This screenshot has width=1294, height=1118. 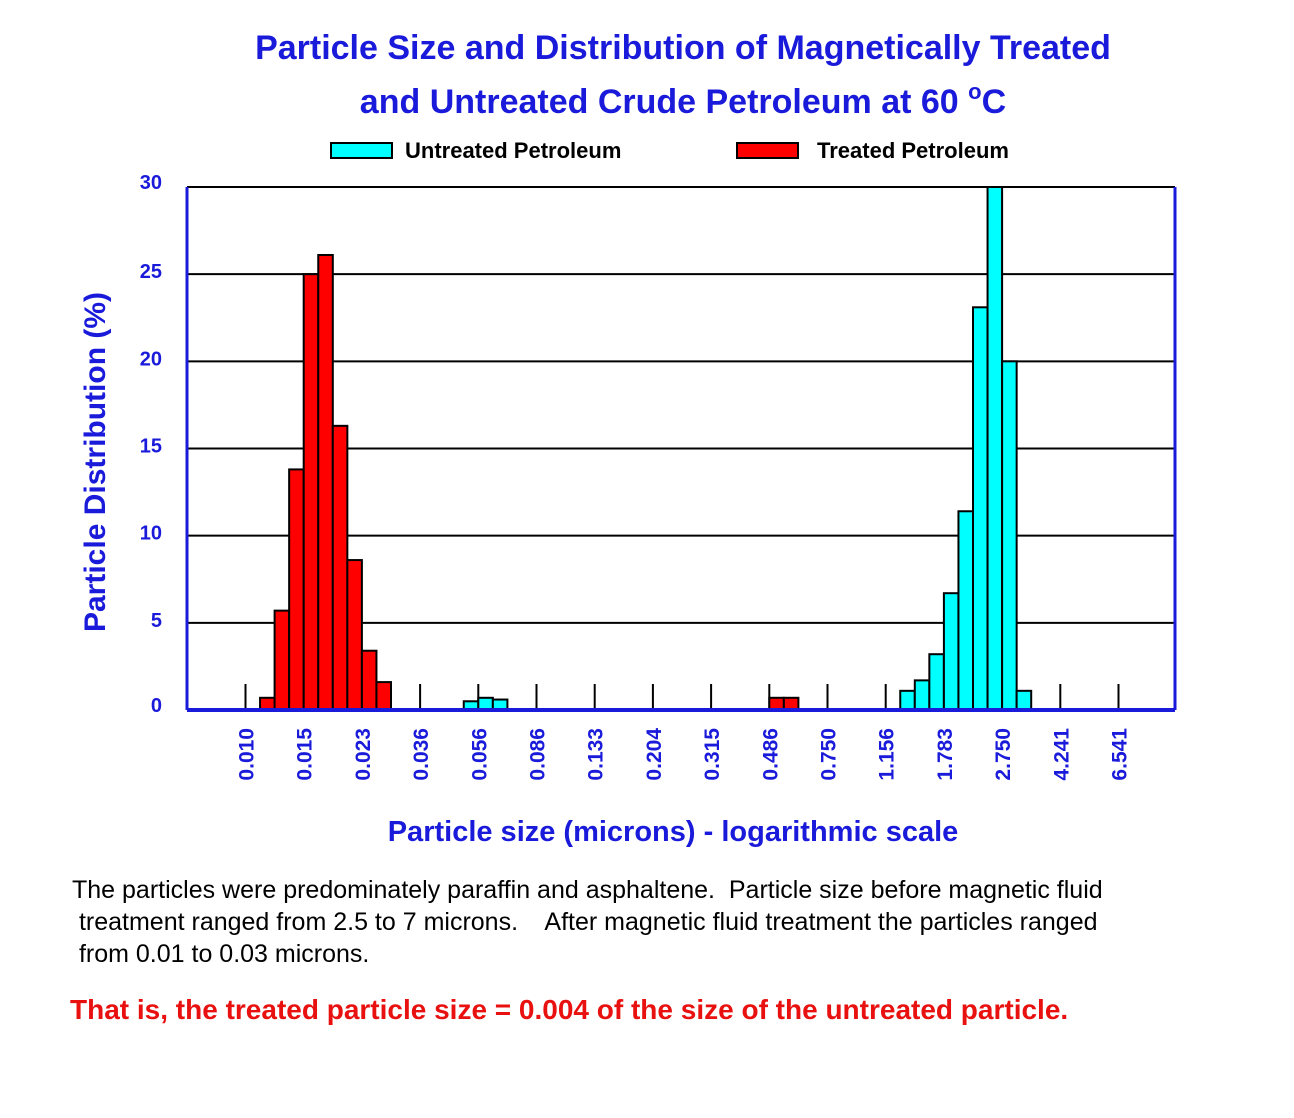 What do you see at coordinates (829, 754) in the screenshot?
I see `x-tick-label: 0.750` at bounding box center [829, 754].